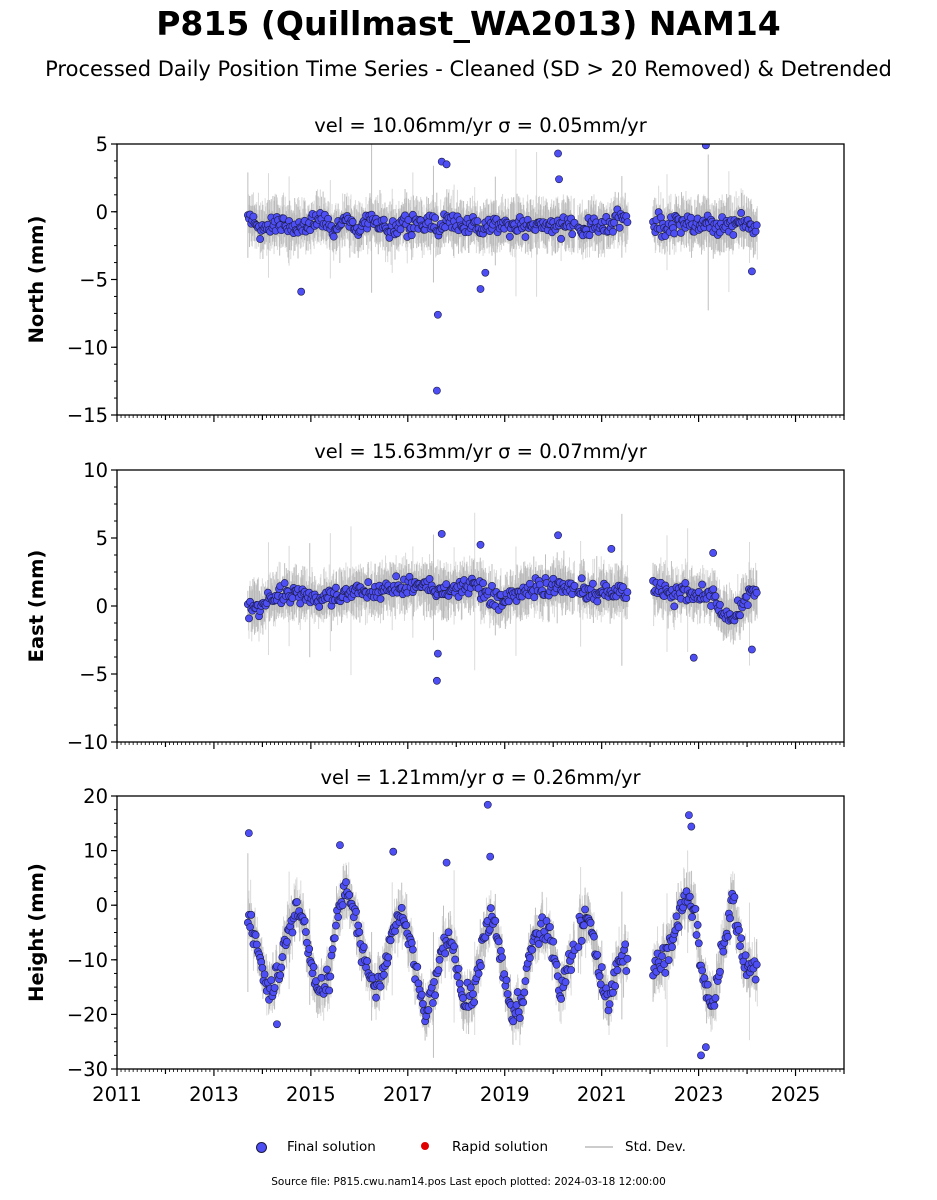 This screenshot has height=1200, width=937. What do you see at coordinates (36, 280) in the screenshot?
I see `y-axis-label-north: North (mm)` at bounding box center [36, 280].